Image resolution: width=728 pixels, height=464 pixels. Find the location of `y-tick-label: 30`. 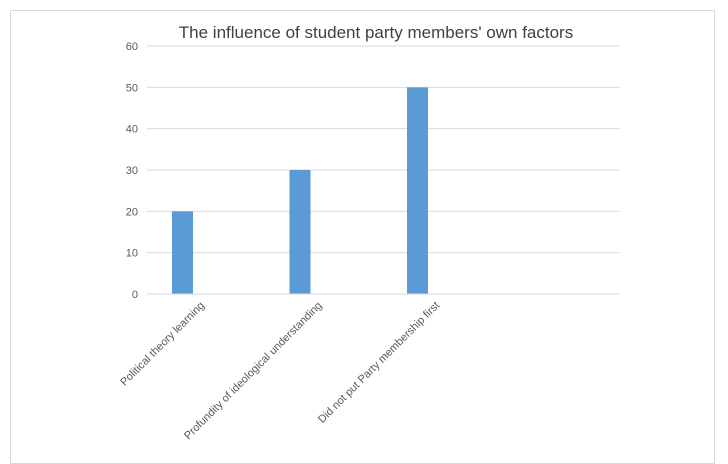

y-tick-label: 30 is located at coordinates (132, 171).